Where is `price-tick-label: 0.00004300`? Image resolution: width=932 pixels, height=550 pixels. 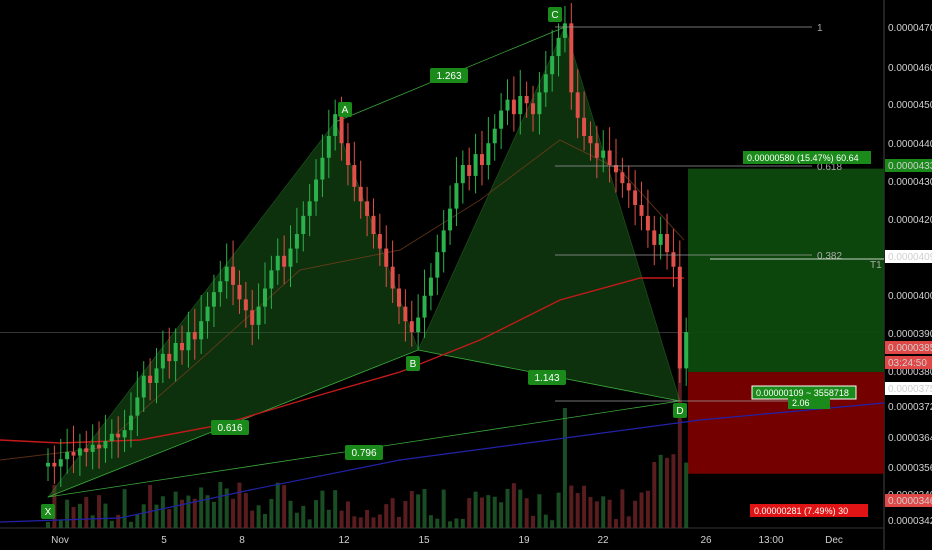
price-tick-label: 0.00004300 is located at coordinates (910, 182).